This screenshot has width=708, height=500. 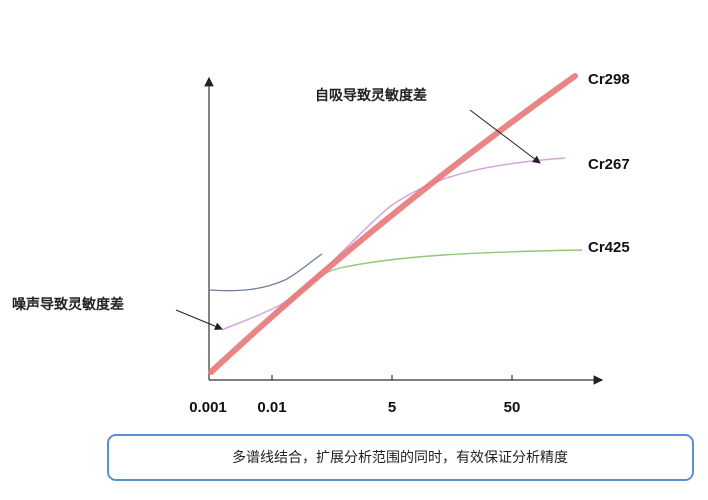 I want to click on curve-label: Cr298, so click(x=609, y=79).